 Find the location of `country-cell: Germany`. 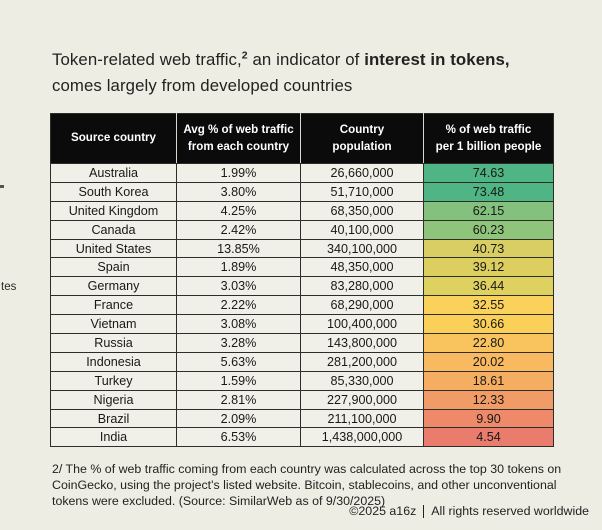

country-cell: Germany is located at coordinates (113, 286).